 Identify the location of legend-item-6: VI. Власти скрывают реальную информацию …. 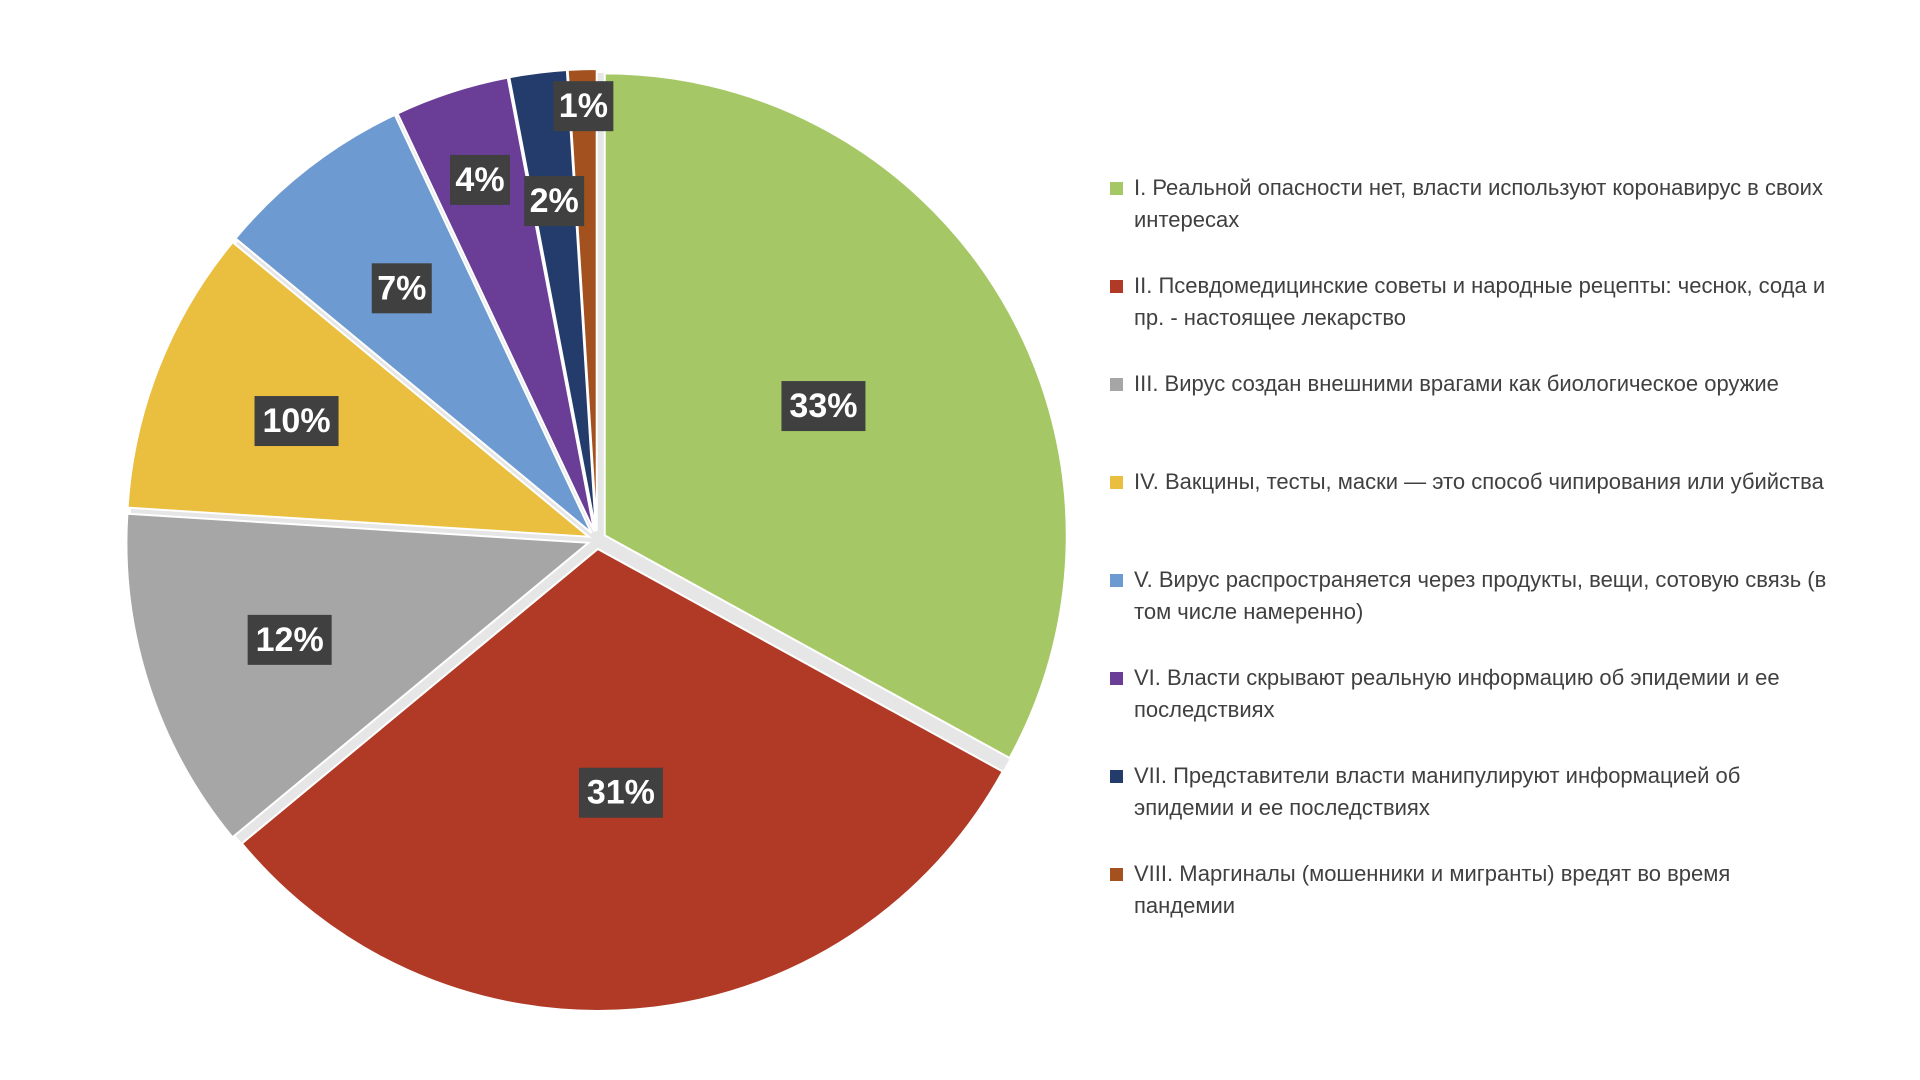
(1470, 711).